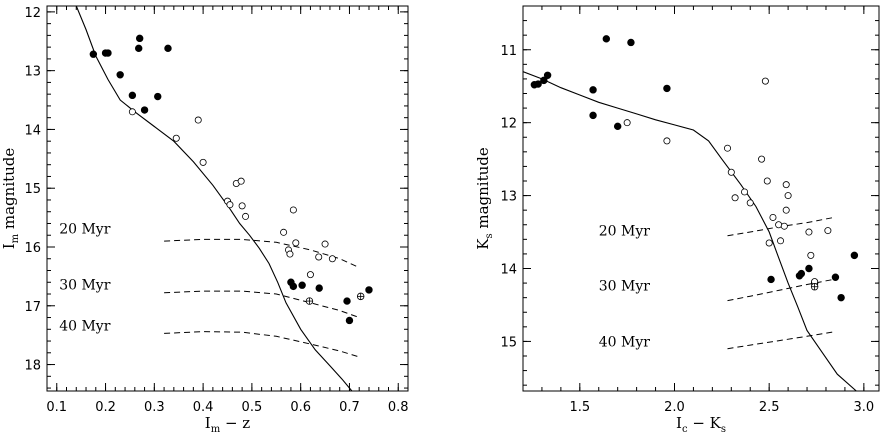  I want to click on x-tick-label: 0.7, so click(349, 407).